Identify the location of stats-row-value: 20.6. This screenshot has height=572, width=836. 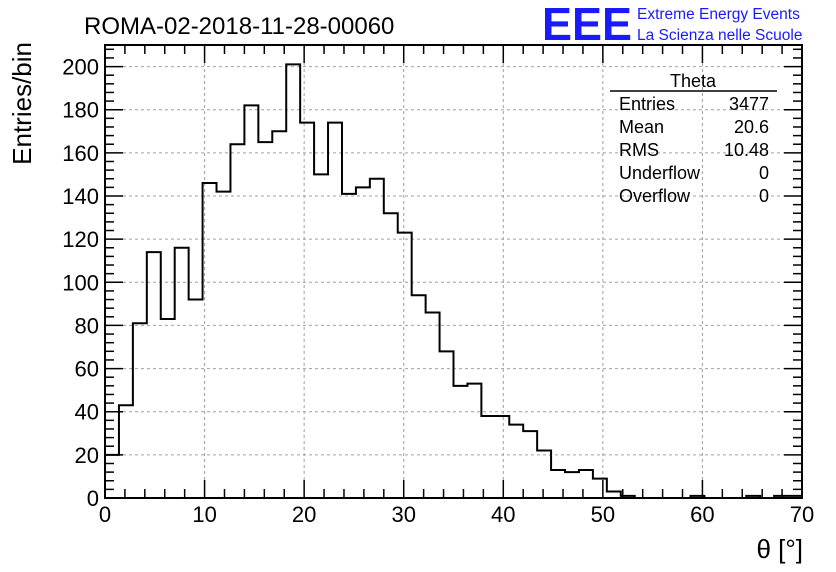
(751, 127).